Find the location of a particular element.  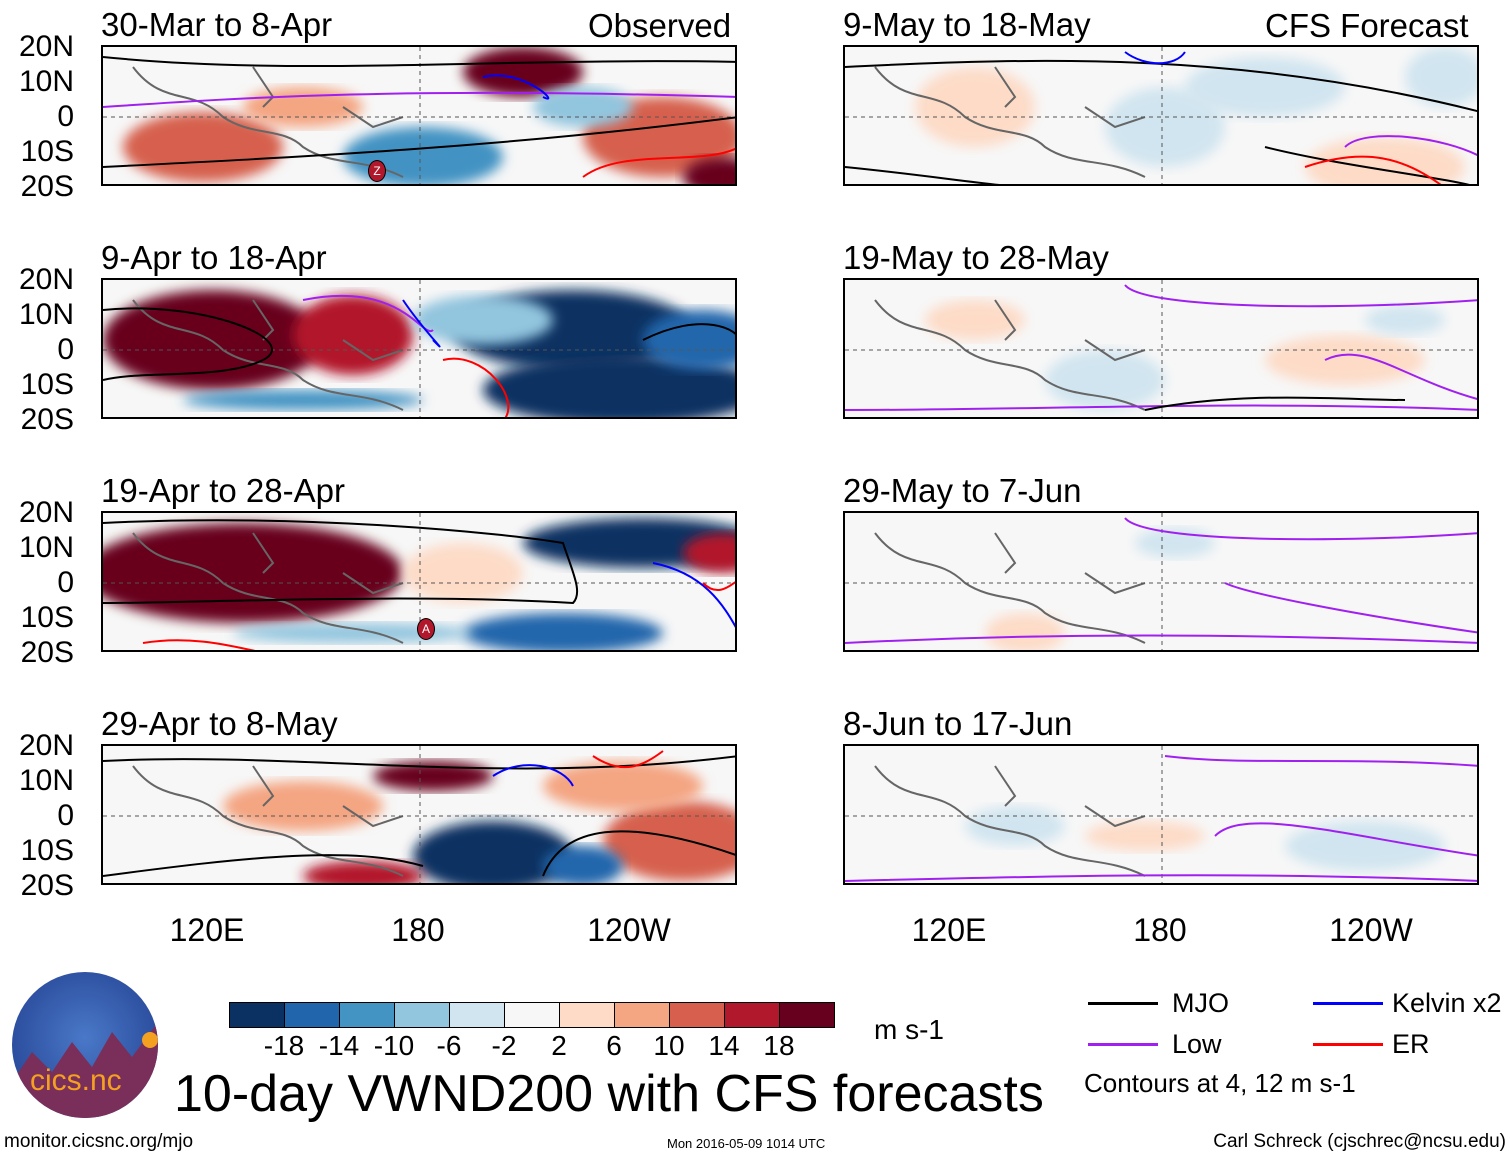

legend-kelvin: Kelvin x2 is located at coordinates (1447, 1003).